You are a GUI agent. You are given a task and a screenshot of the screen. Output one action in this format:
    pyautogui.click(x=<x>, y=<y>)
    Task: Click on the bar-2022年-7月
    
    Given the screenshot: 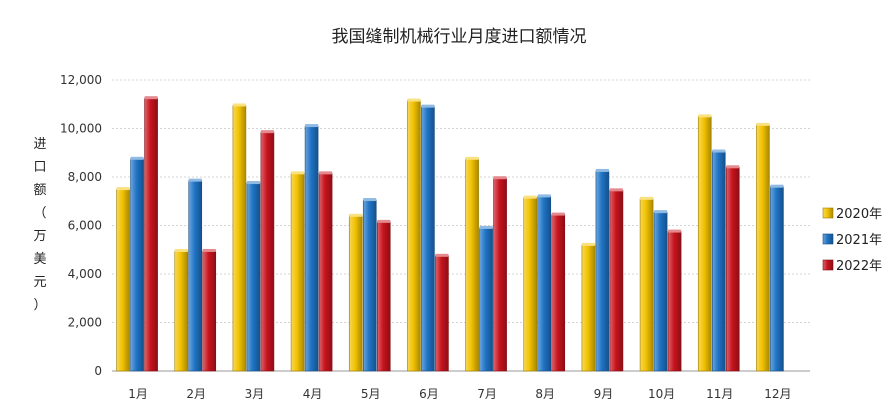 What is the action you would take?
    pyautogui.click(x=500, y=274)
    